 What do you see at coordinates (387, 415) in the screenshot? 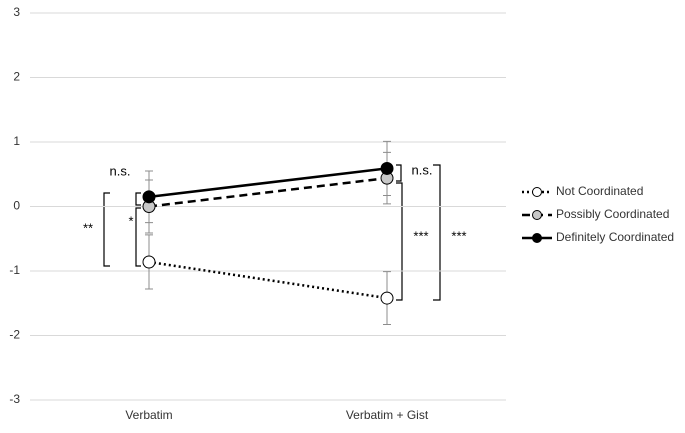
I see `x-tick-label: Verbatim + Gist` at bounding box center [387, 415].